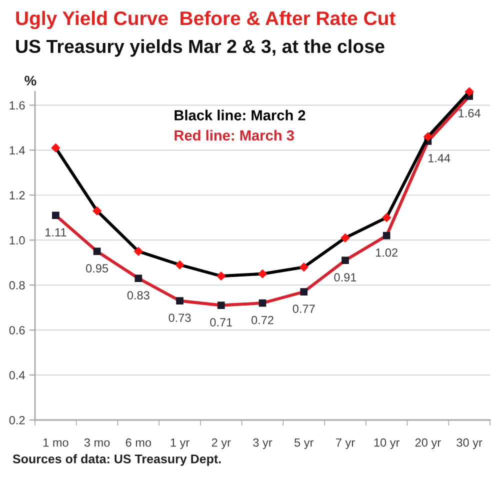 This screenshot has height=480, width=500. What do you see at coordinates (221, 322) in the screenshot?
I see `data-label: 0.71` at bounding box center [221, 322].